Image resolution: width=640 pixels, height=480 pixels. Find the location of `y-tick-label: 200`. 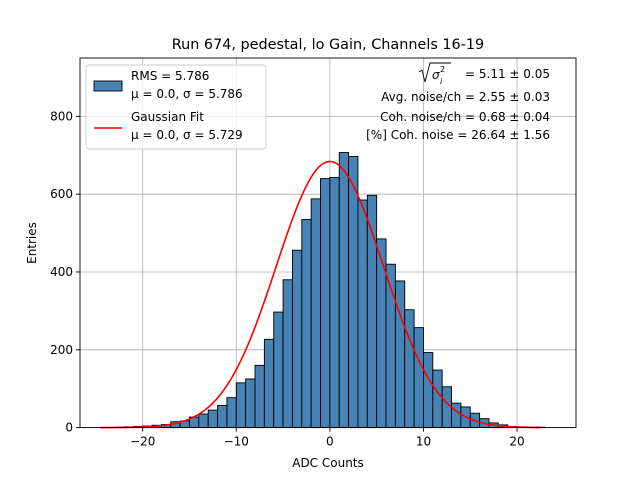

y-tick-label: 200 is located at coordinates (61, 350).